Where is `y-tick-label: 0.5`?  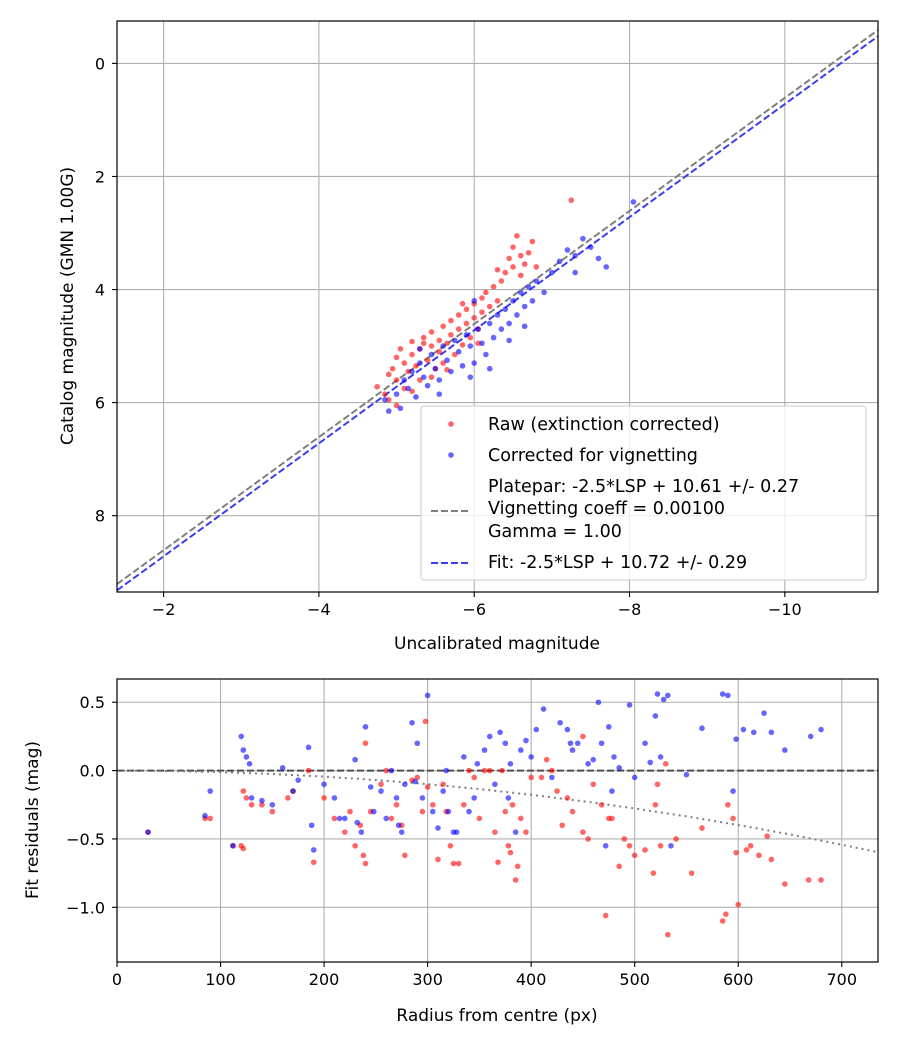
y-tick-label: 0.5 is located at coordinates (92, 702).